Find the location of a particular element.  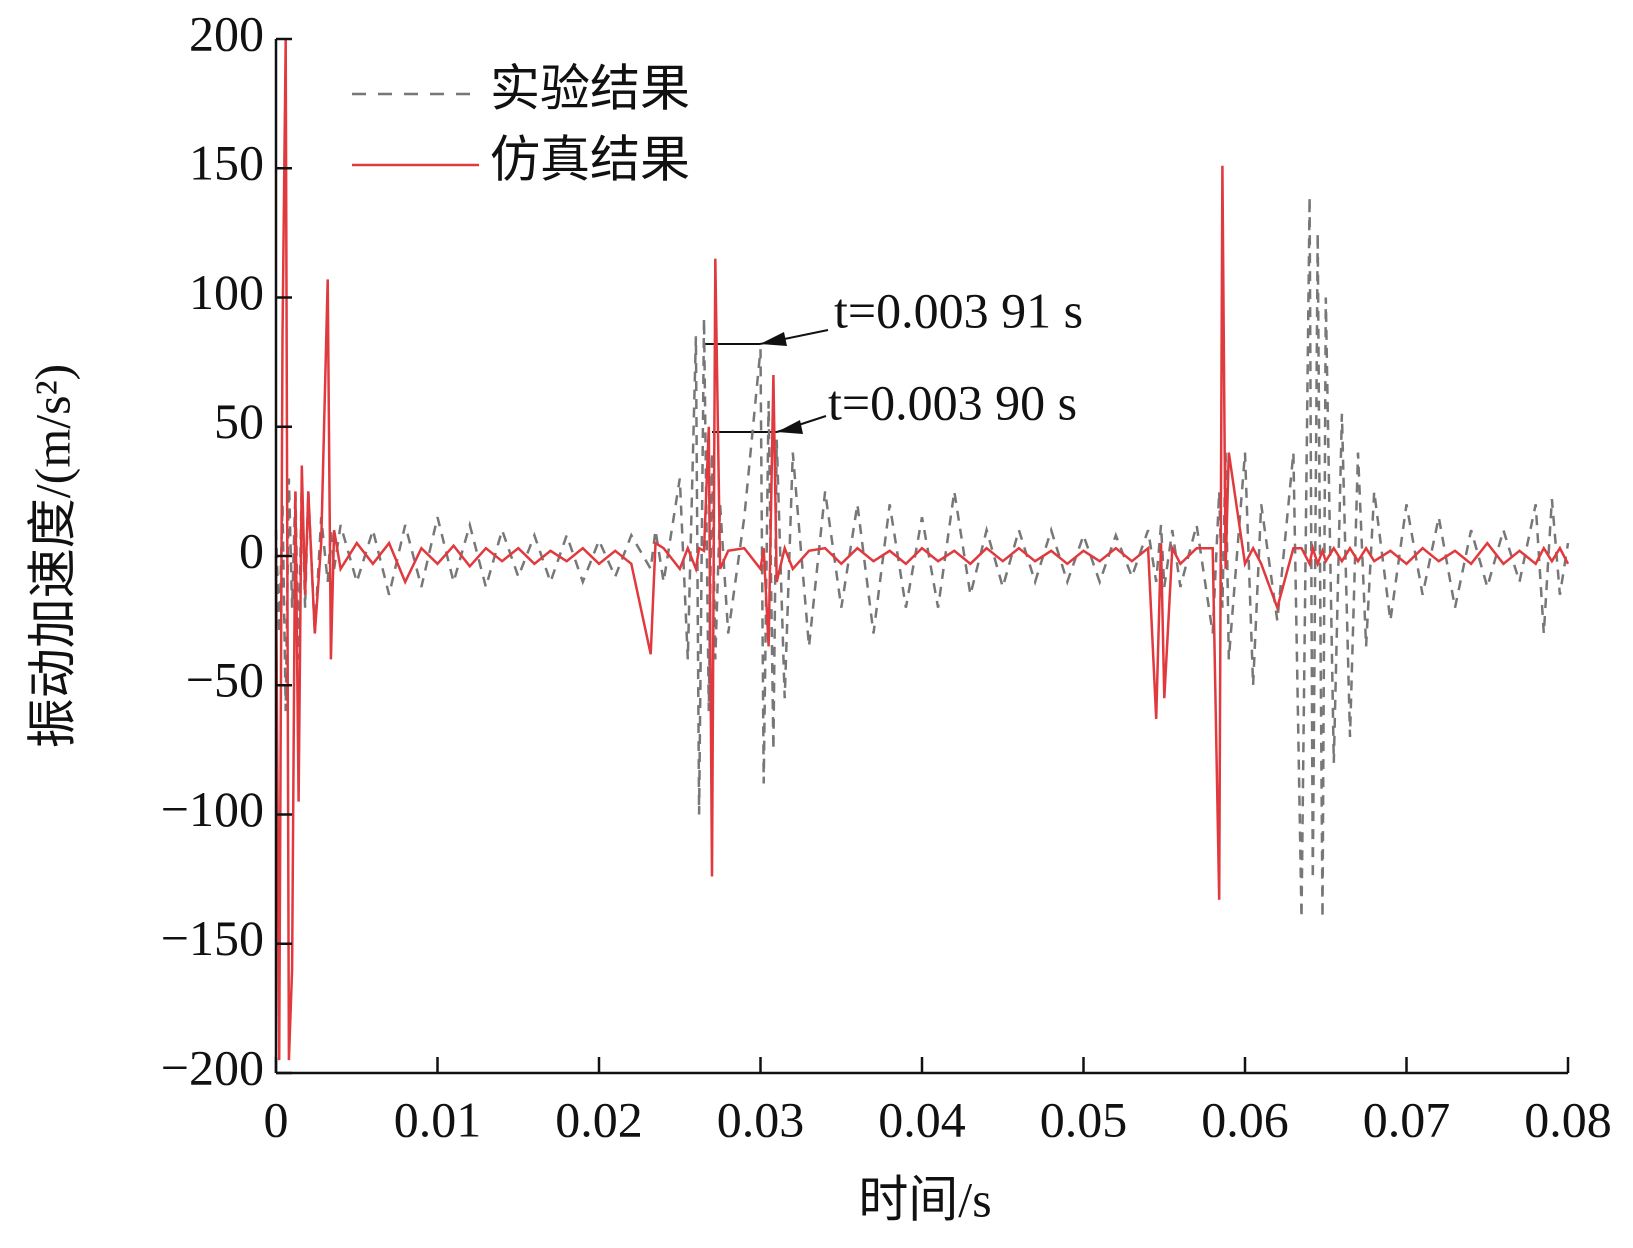

annotation: t=0.003 90 s is located at coordinates (952, 402).